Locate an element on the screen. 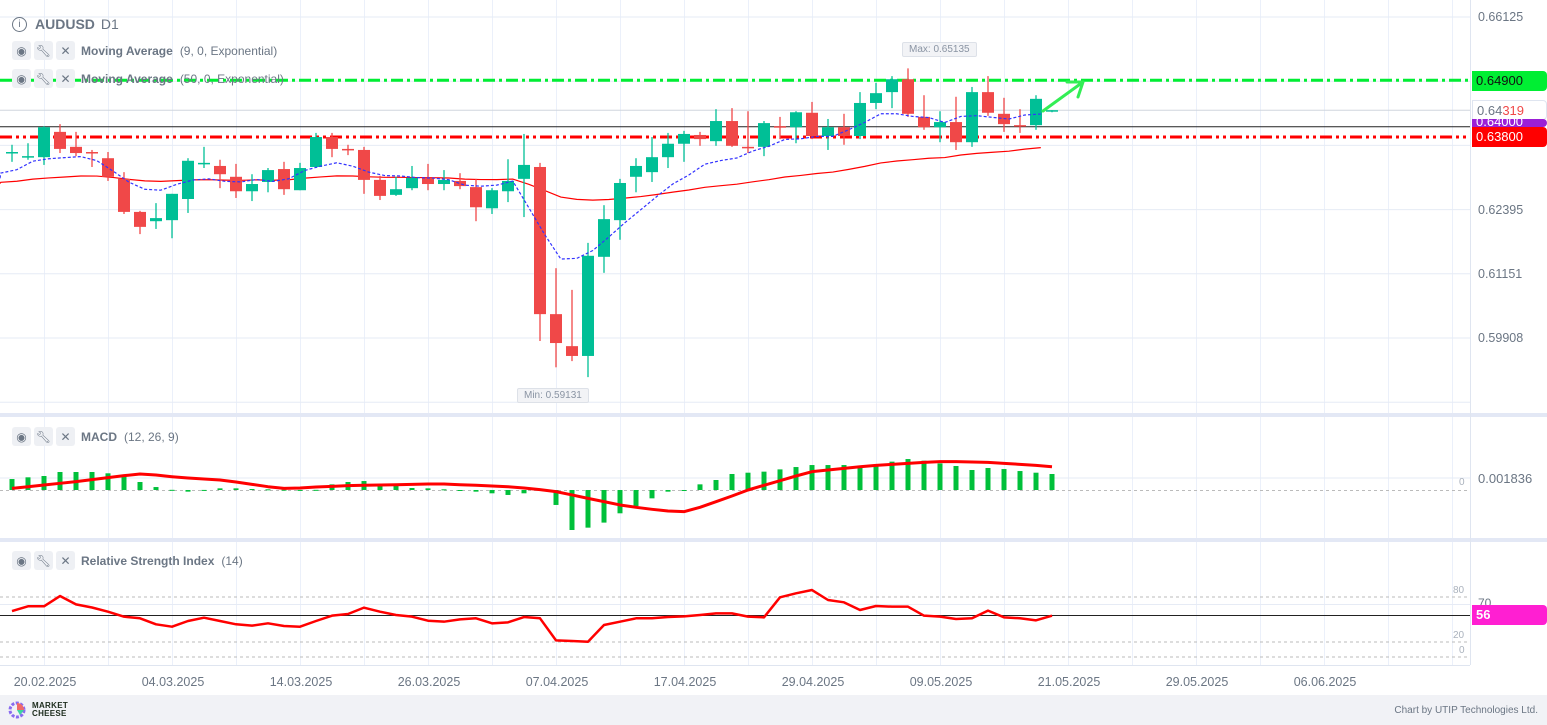 This screenshot has height=725, width=1547. date-label: 09.05.2025 is located at coordinates (941, 682).